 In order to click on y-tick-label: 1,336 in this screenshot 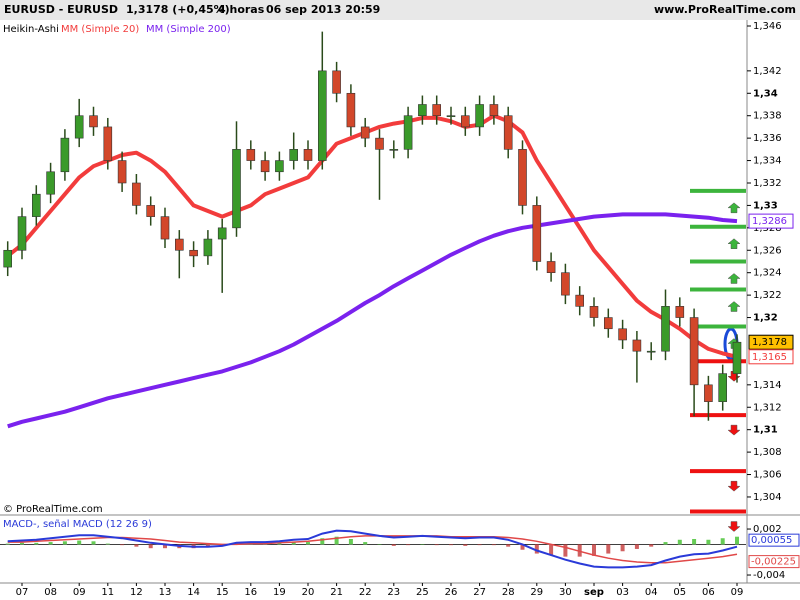, I will do `click(767, 138)`.